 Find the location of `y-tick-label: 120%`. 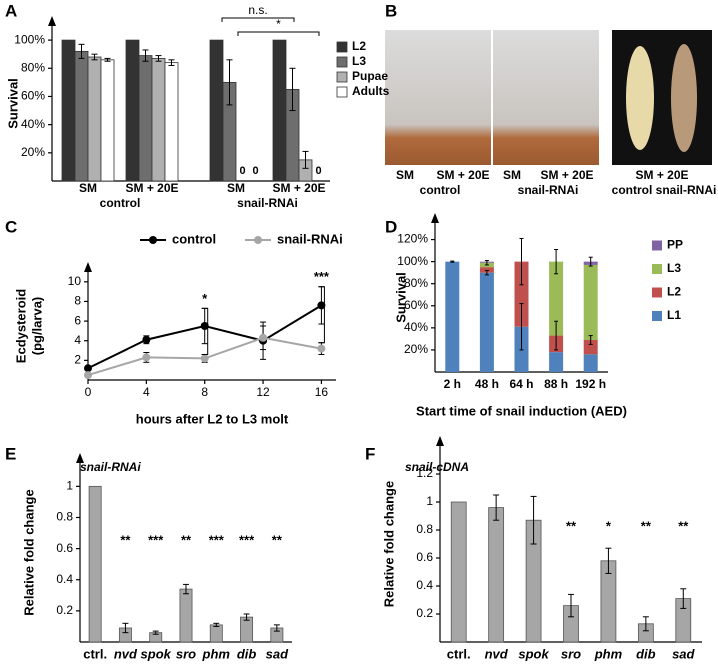

y-tick-label: 120% is located at coordinates (412, 239).